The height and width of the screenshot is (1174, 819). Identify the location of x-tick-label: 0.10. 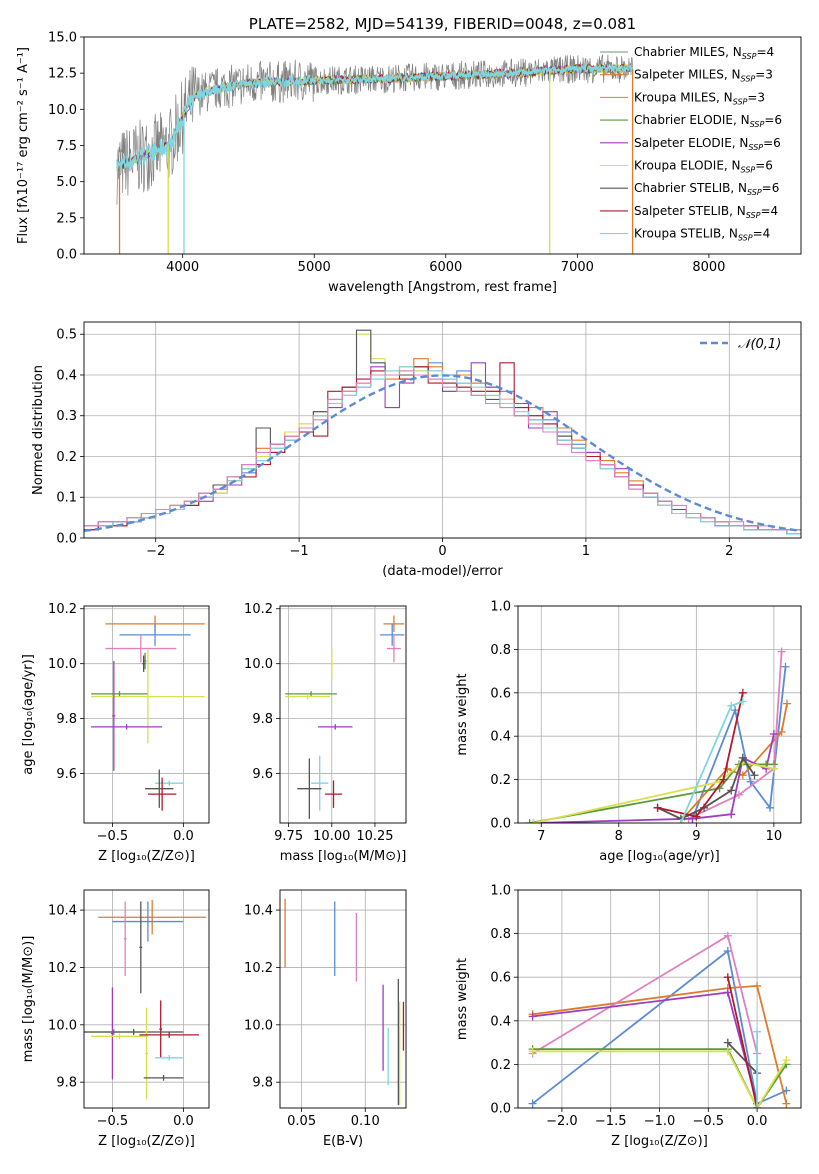
(365, 1121).